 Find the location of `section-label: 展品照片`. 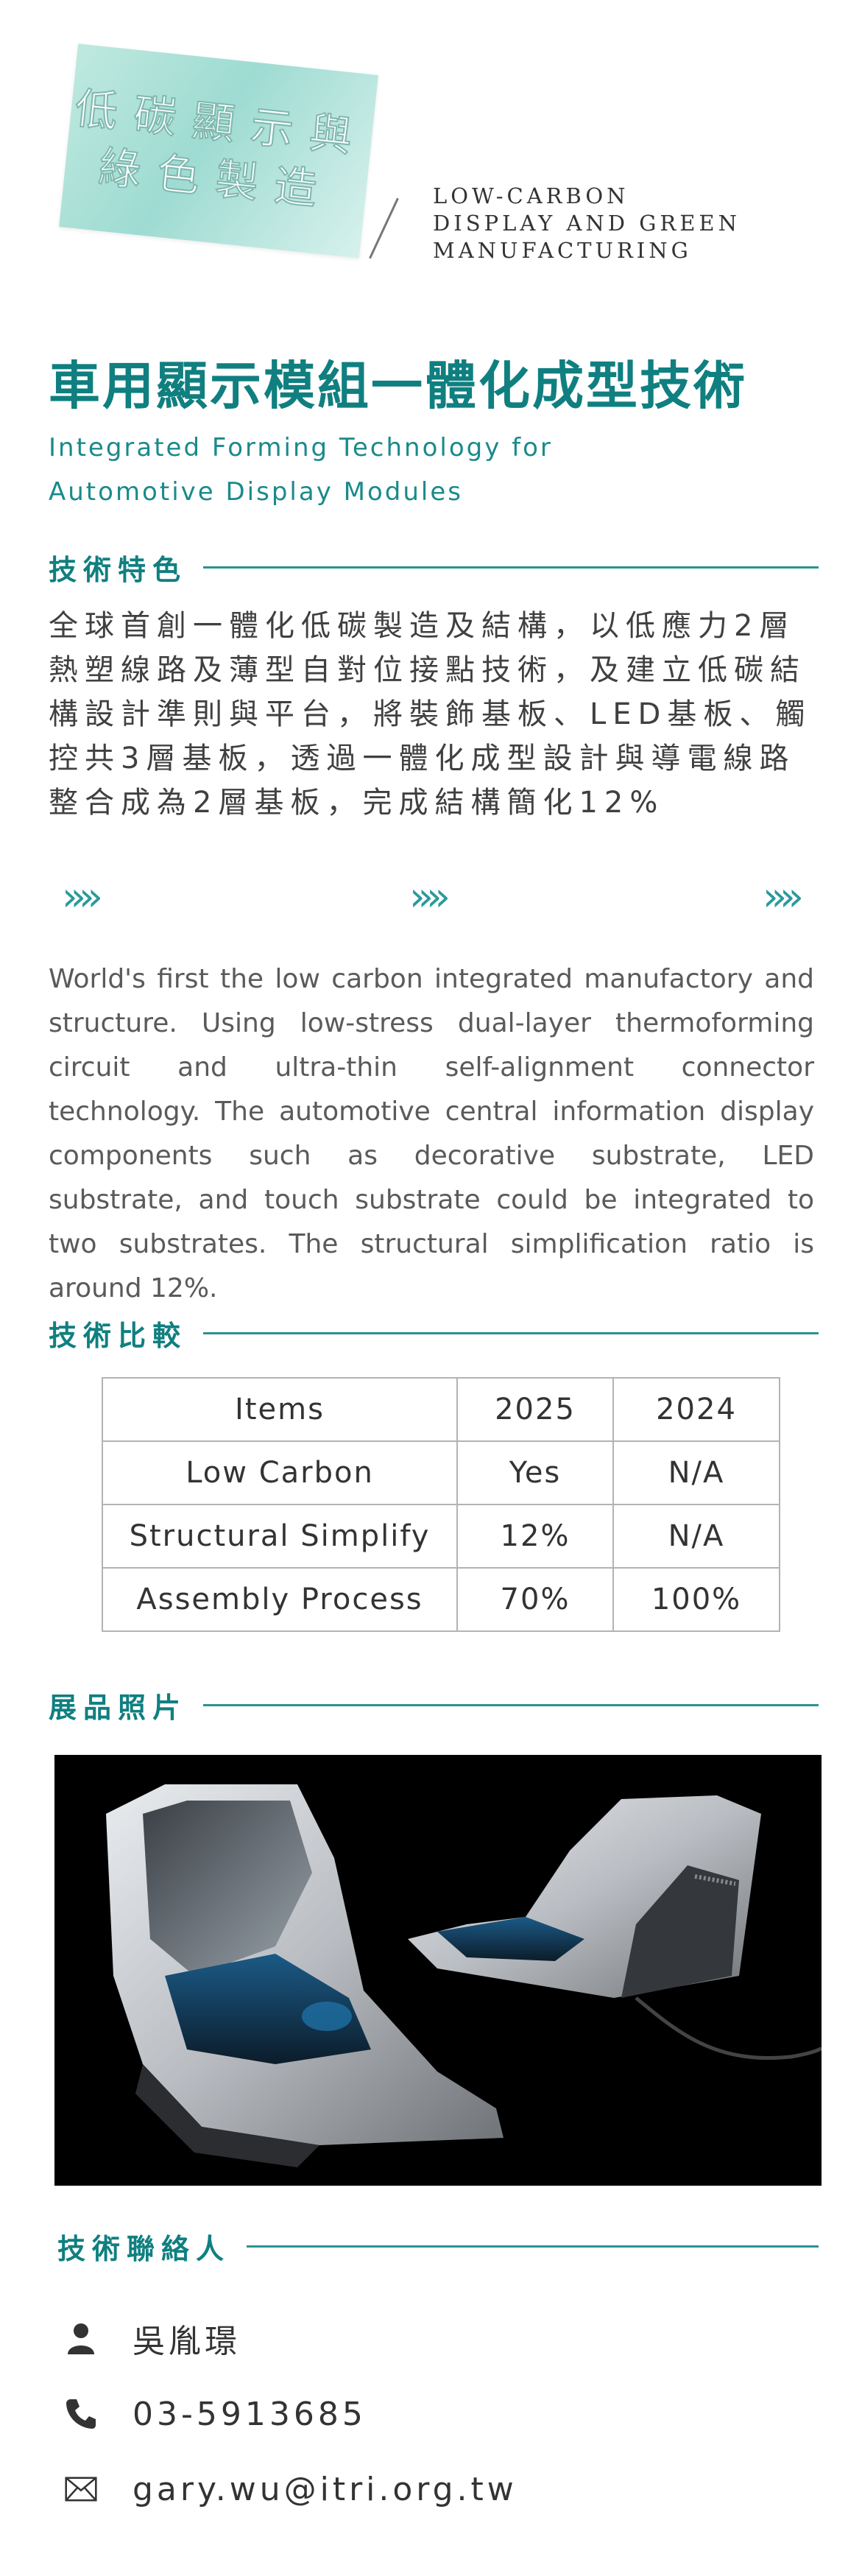

section-label: 展品照片 is located at coordinates (118, 1707).